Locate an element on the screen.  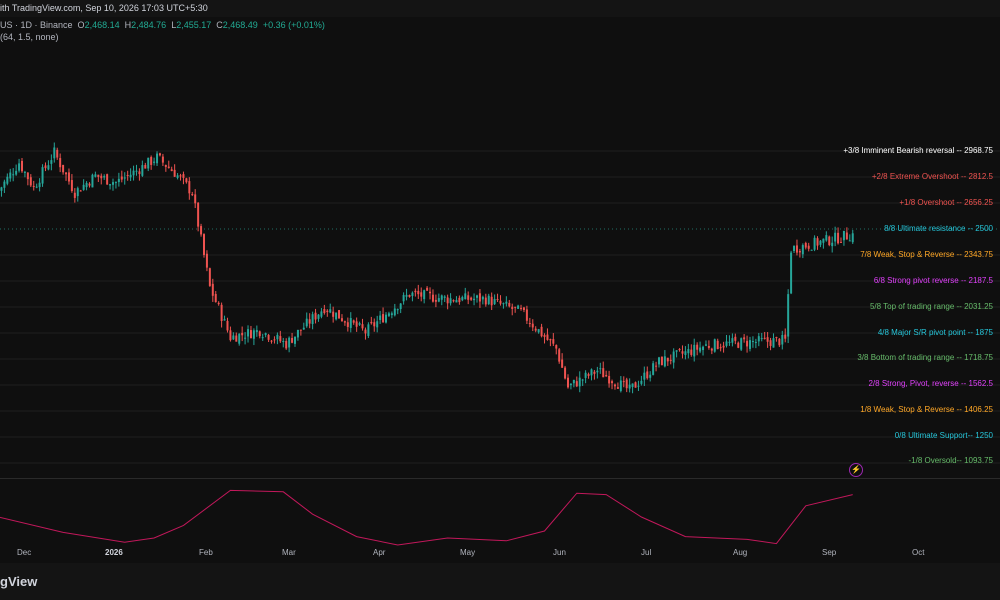
x-tick-label: Aug is located at coordinates (740, 552).